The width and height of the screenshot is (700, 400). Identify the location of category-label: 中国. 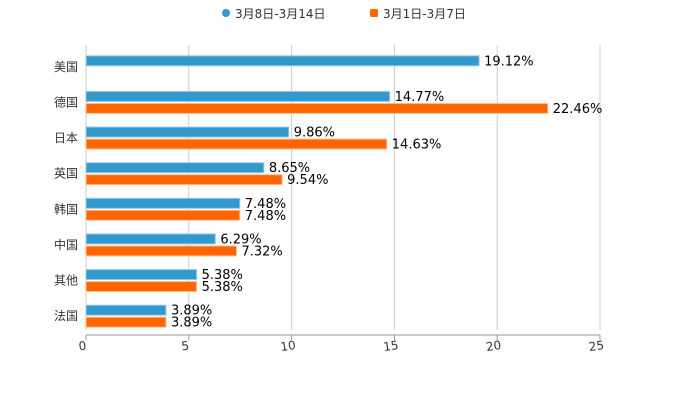
(66, 244).